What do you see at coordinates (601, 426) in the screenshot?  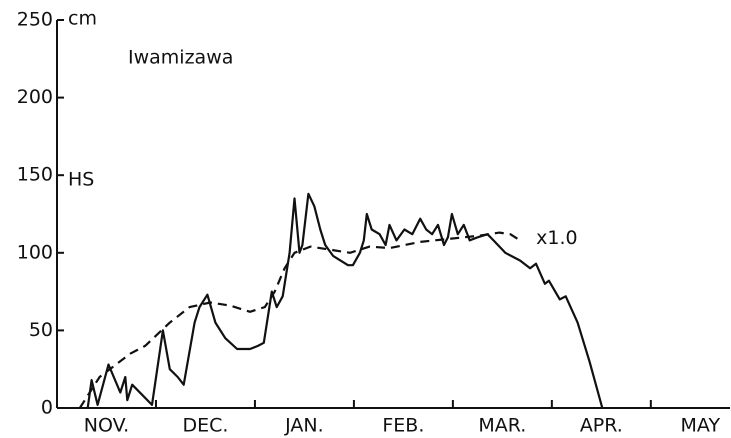 I see `x-tick-label: APR.` at bounding box center [601, 426].